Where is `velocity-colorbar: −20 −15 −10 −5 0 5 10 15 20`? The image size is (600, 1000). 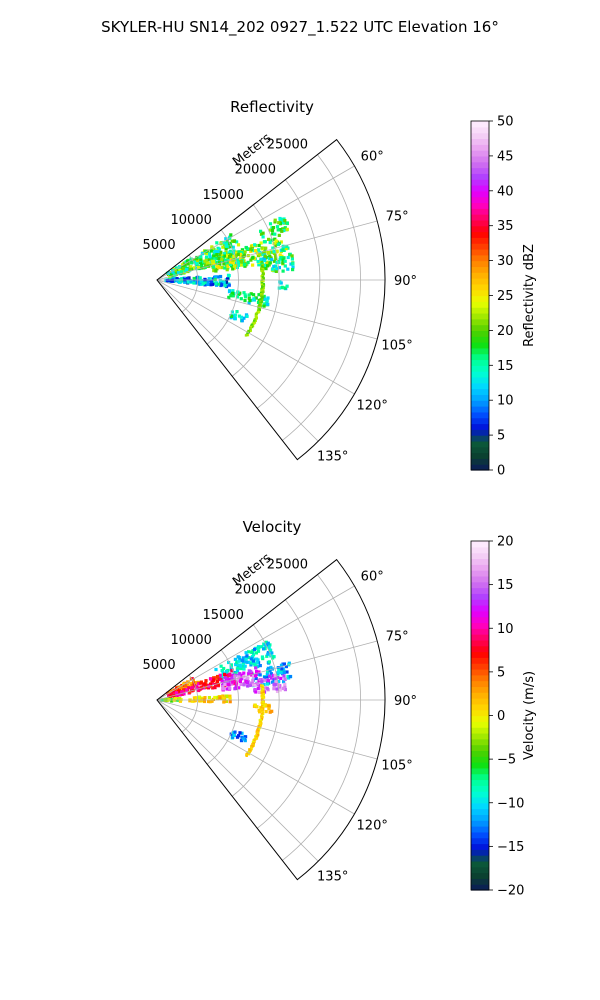 velocity-colorbar: −20 −15 −10 −5 0 5 10 15 20 is located at coordinates (497, 717).